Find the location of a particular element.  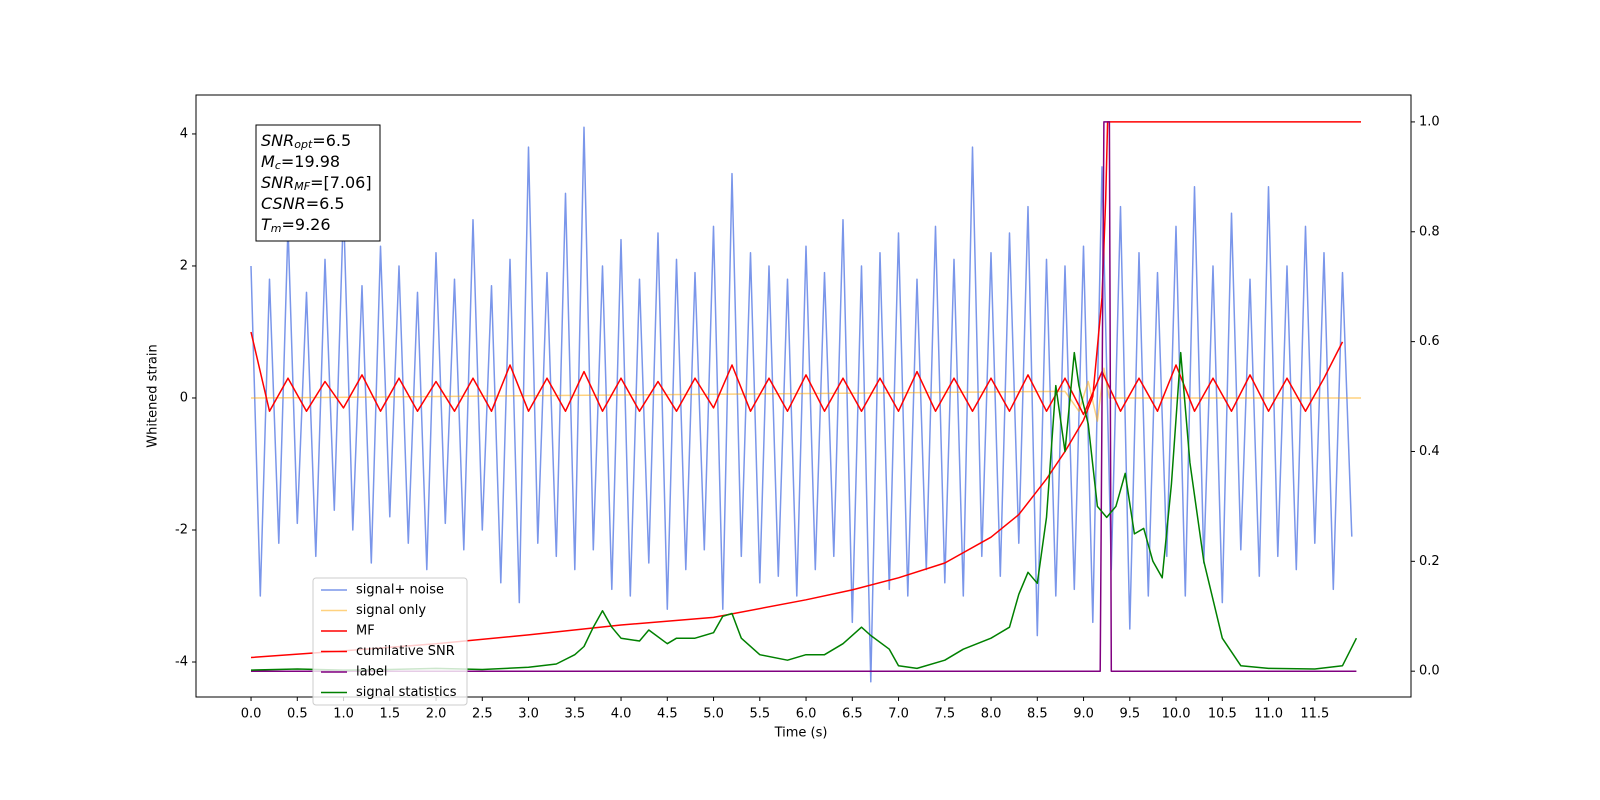

y-tick-label: 0 is located at coordinates (184, 397).